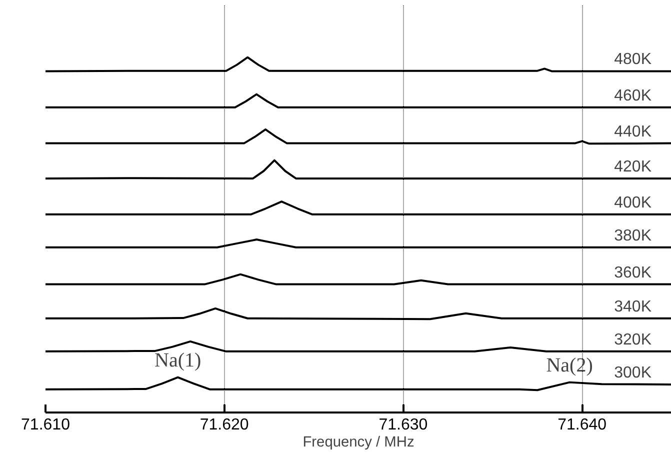  What do you see at coordinates (633, 373) in the screenshot?
I see `series-label: 300K` at bounding box center [633, 373].